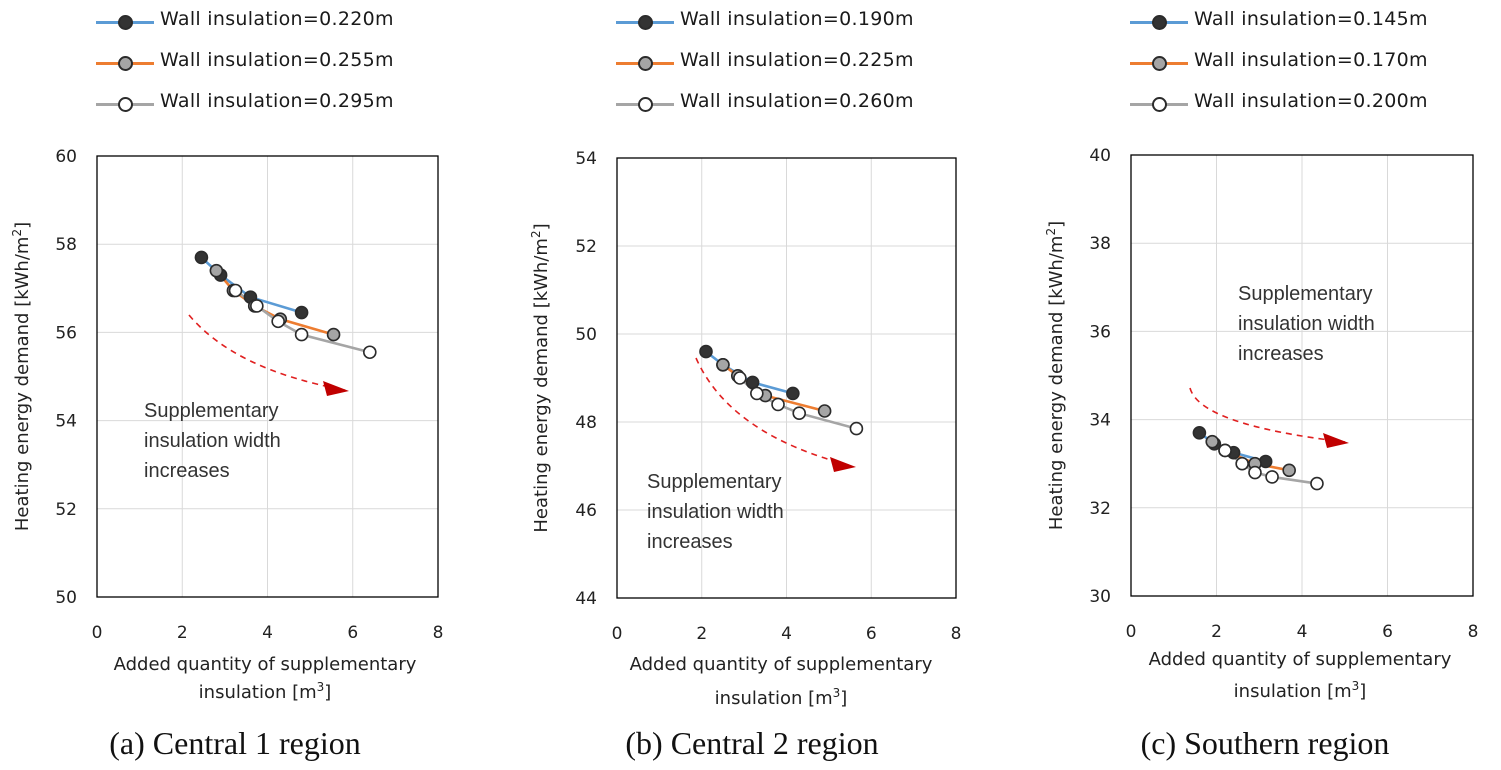 The height and width of the screenshot is (770, 1501). Describe the element at coordinates (1100, 597) in the screenshot. I see `y-tick-label: 30` at that location.